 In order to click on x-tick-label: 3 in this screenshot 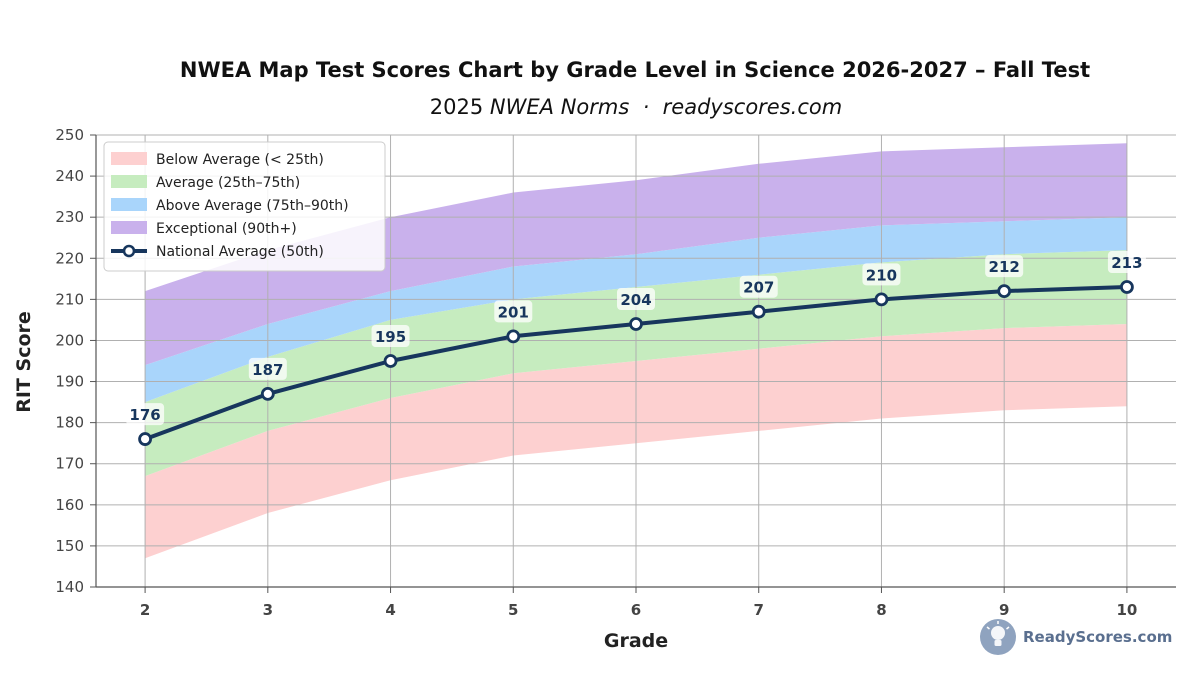, I will do `click(268, 610)`.